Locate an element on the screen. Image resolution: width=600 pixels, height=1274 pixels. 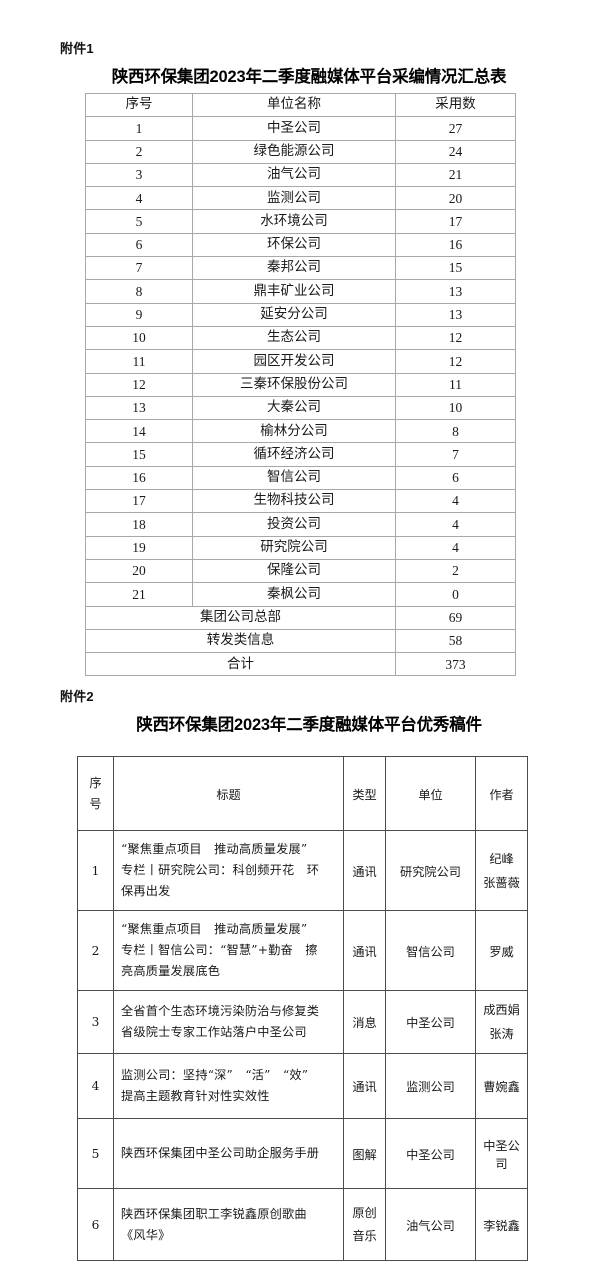
cell-index: 10 is located at coordinates (139, 338).